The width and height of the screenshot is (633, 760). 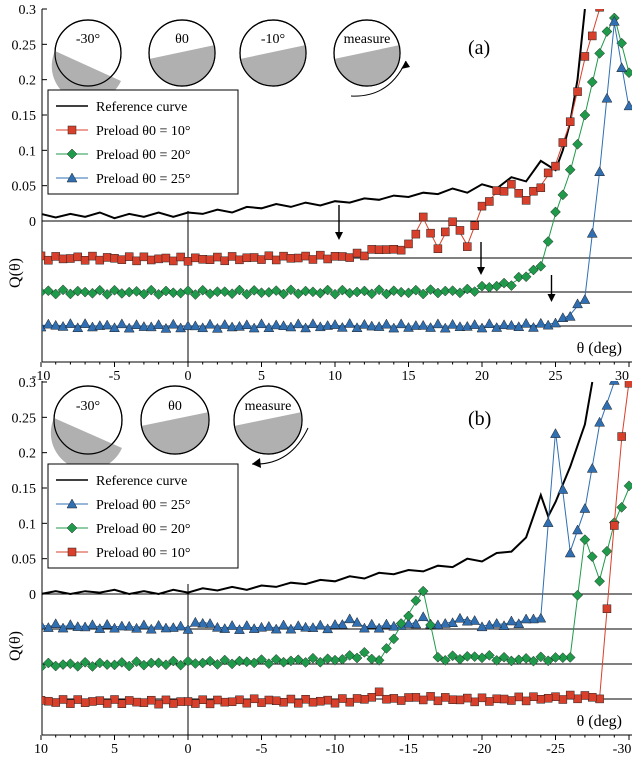 What do you see at coordinates (555, 749) in the screenshot?
I see `x-tick-label: -25` at bounding box center [555, 749].